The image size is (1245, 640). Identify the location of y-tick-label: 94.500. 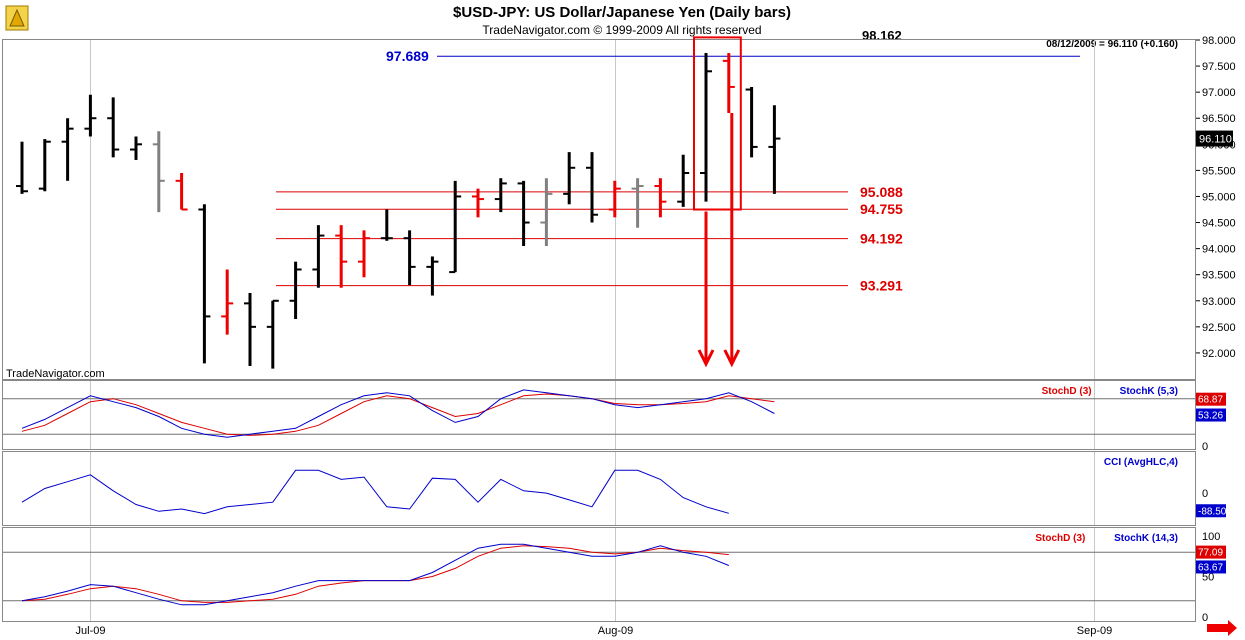
(1219, 224).